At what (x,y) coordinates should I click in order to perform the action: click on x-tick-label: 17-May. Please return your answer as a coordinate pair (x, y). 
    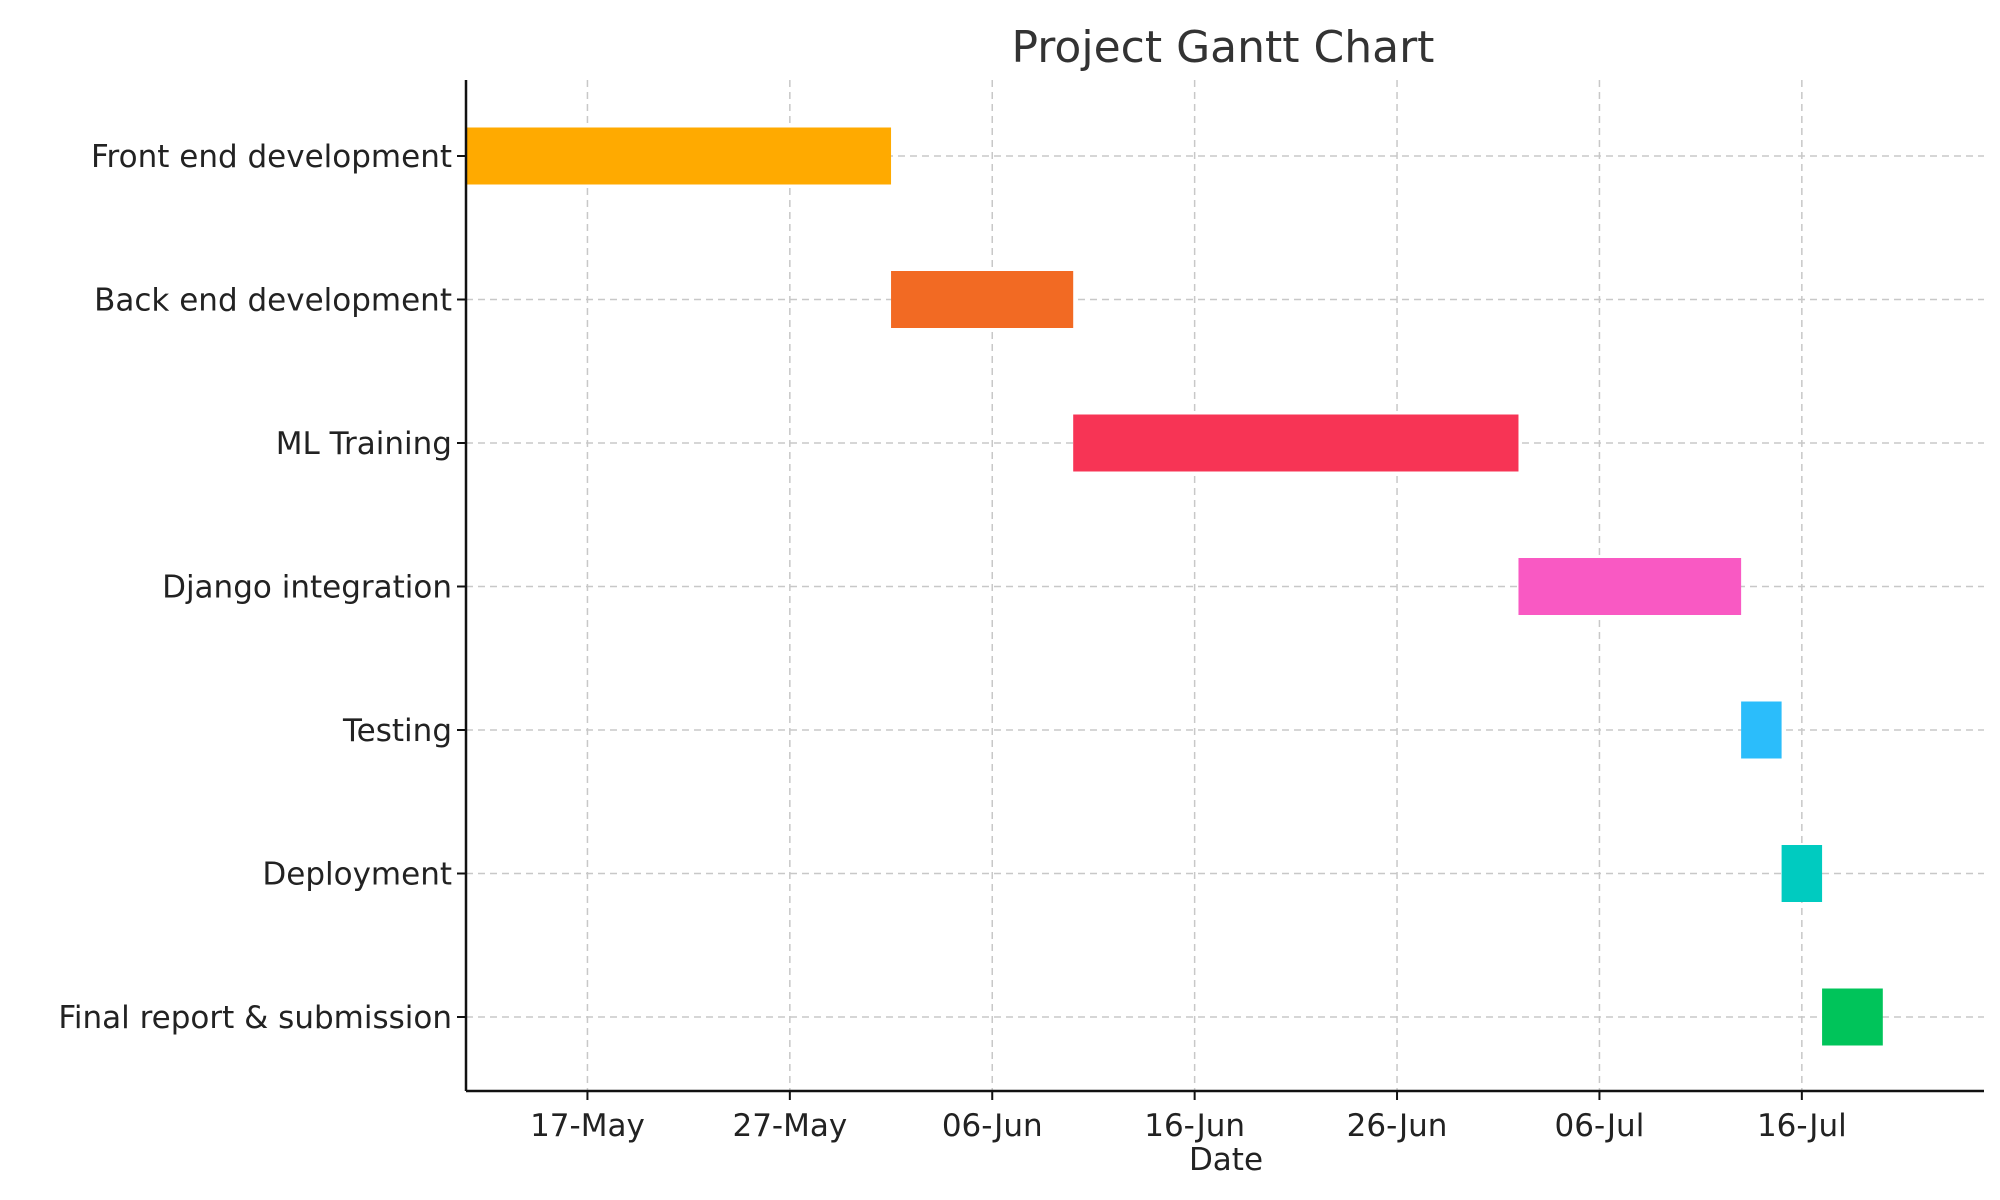
    Looking at the image, I should click on (587, 1126).